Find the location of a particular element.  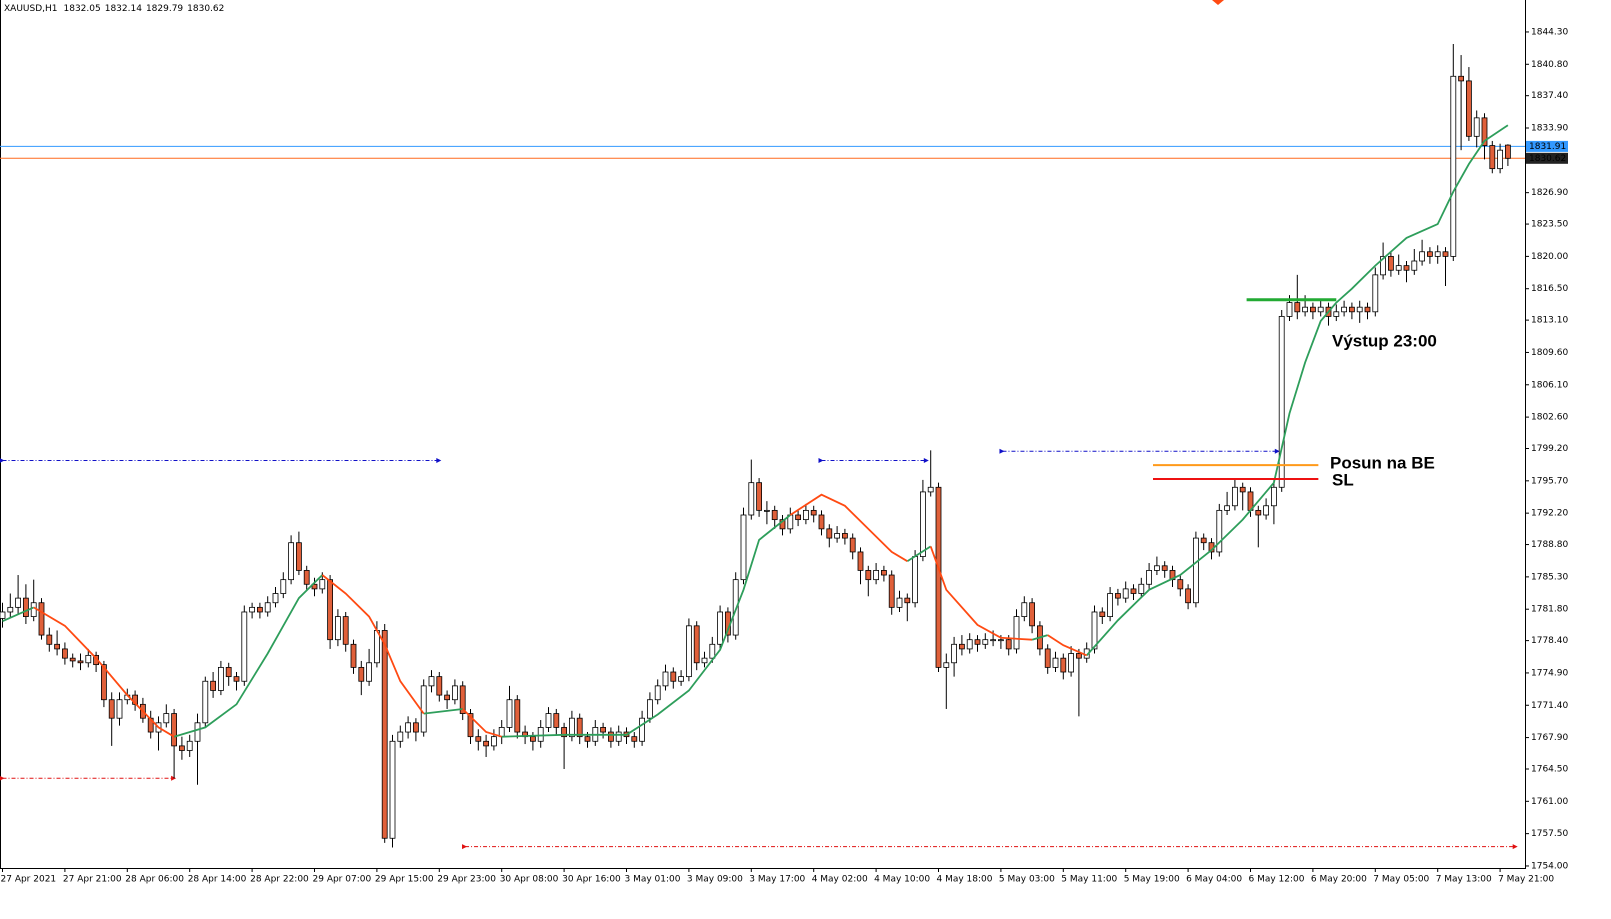

y-tick-label: 1840.80 is located at coordinates (1549, 65).